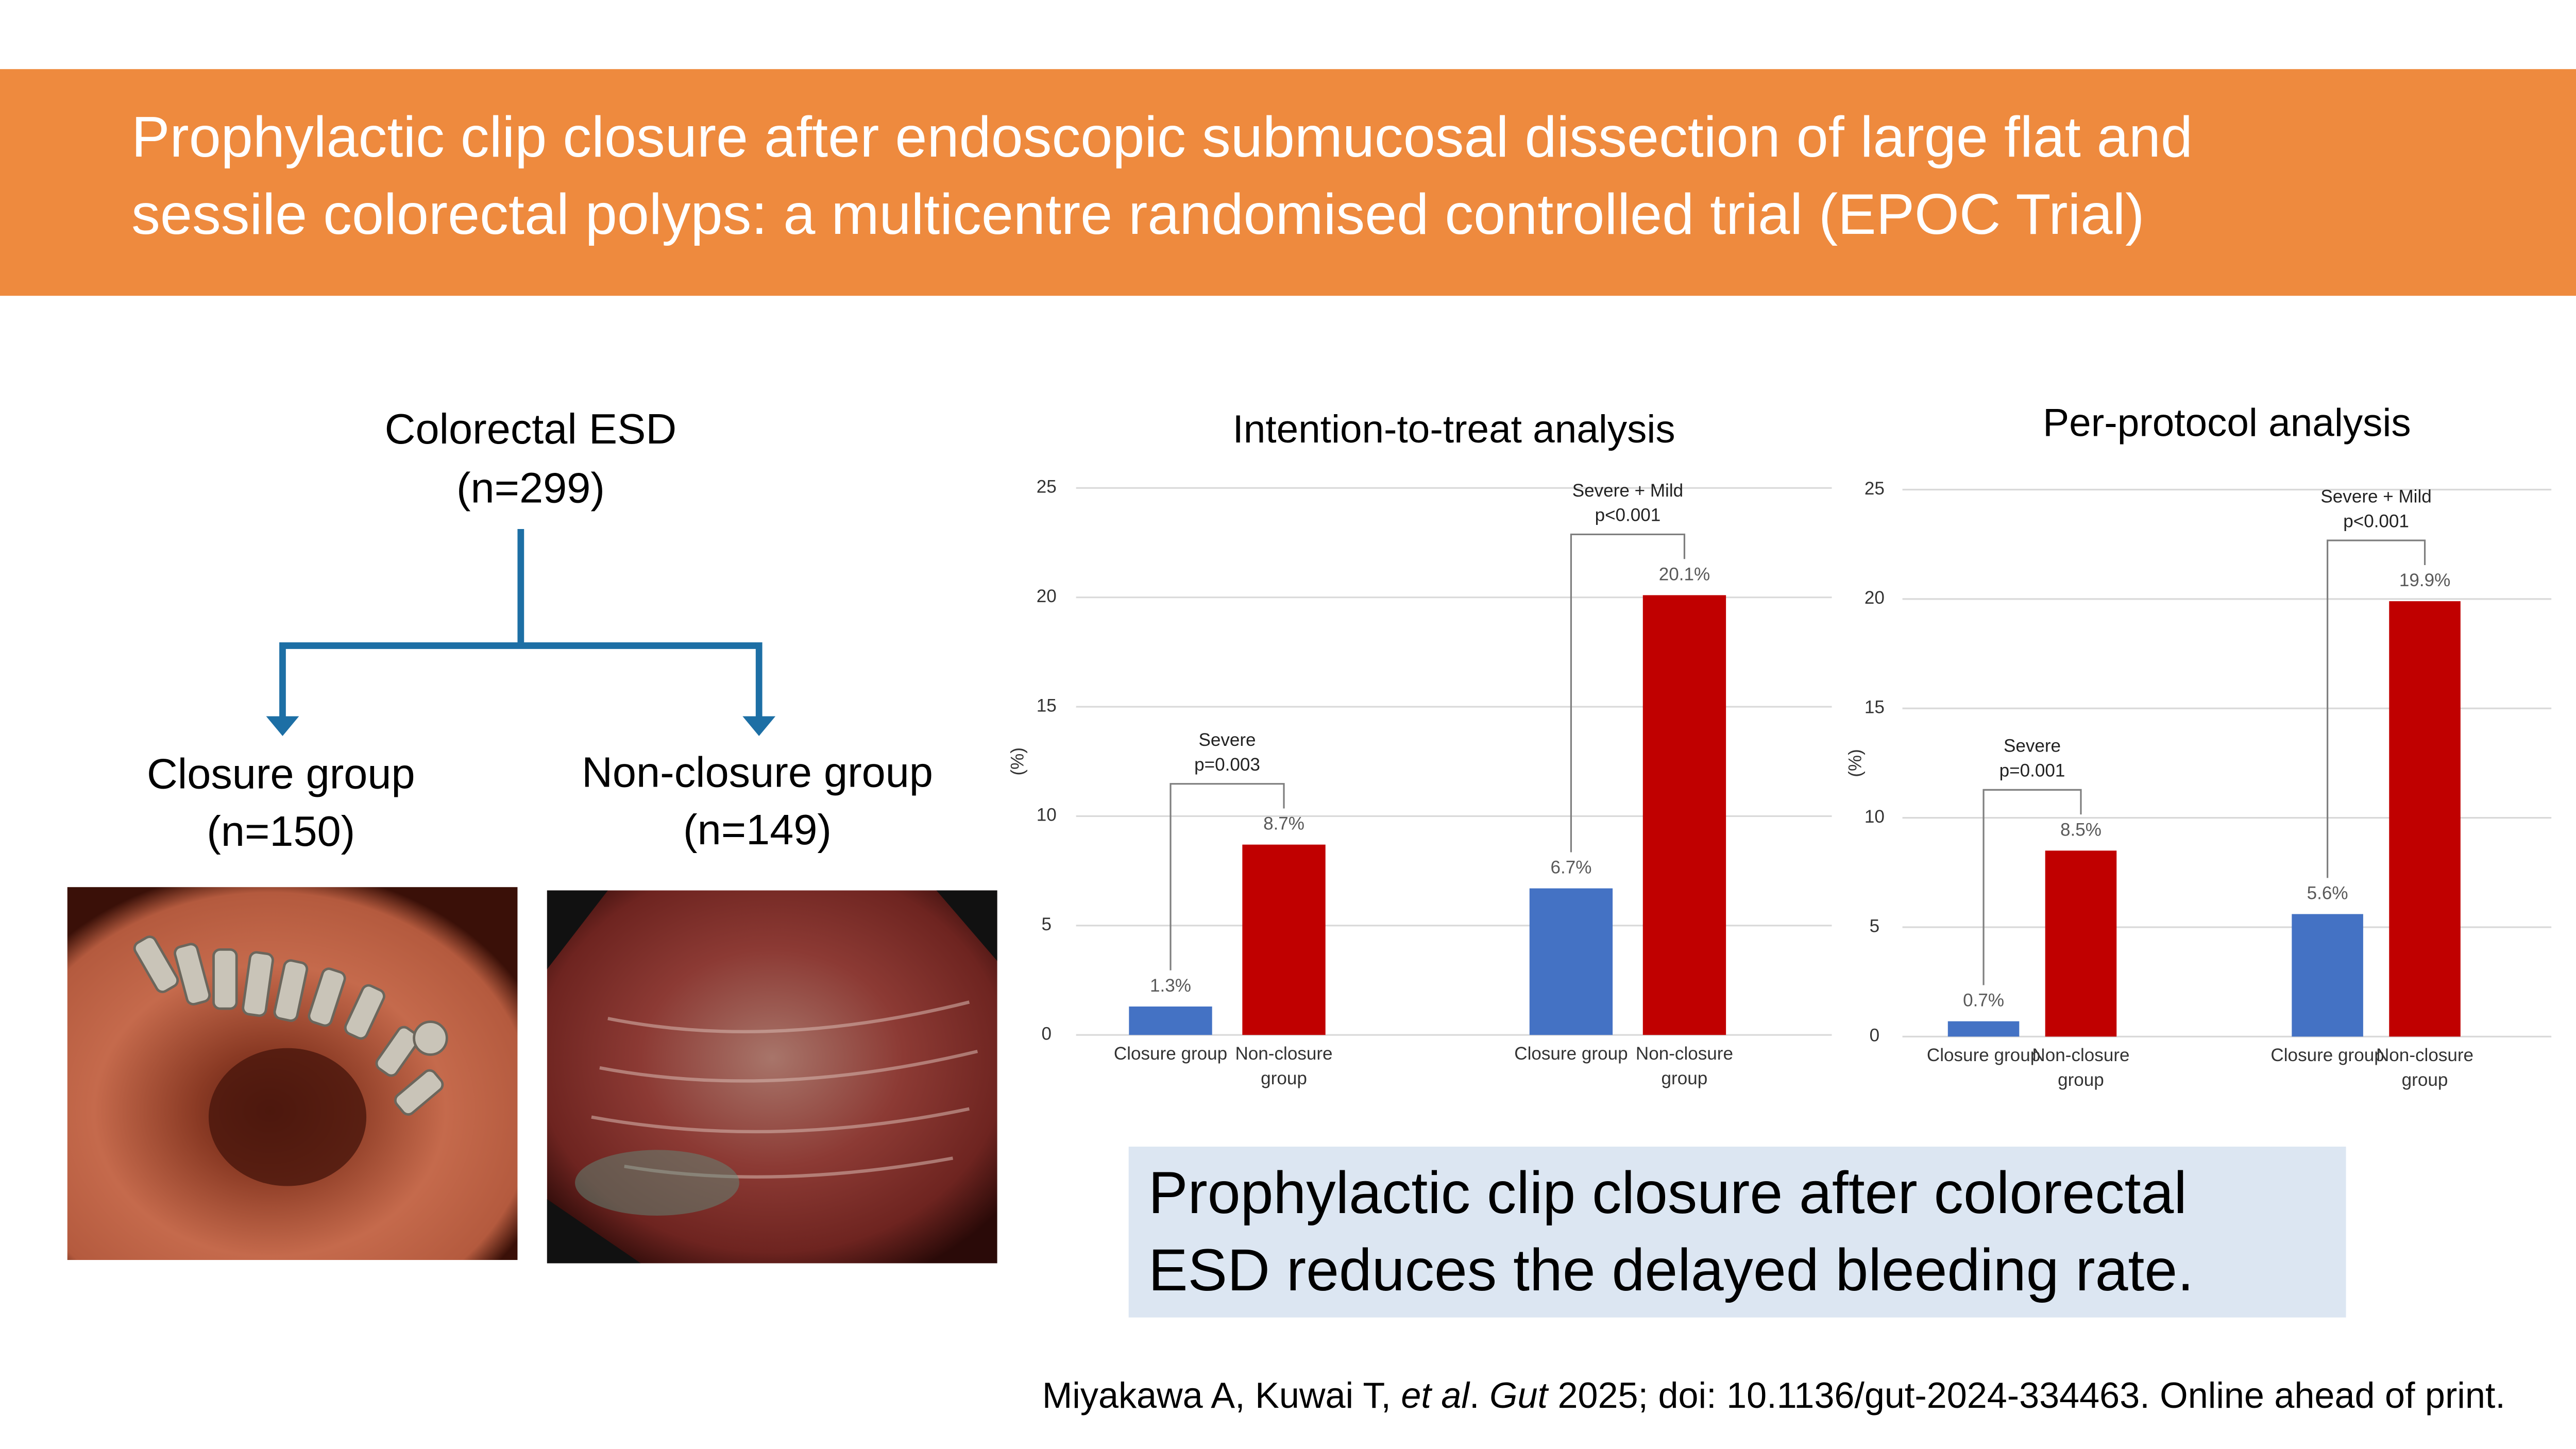  I want to click on chart-title: Per-protocol analysis, so click(2227, 423).